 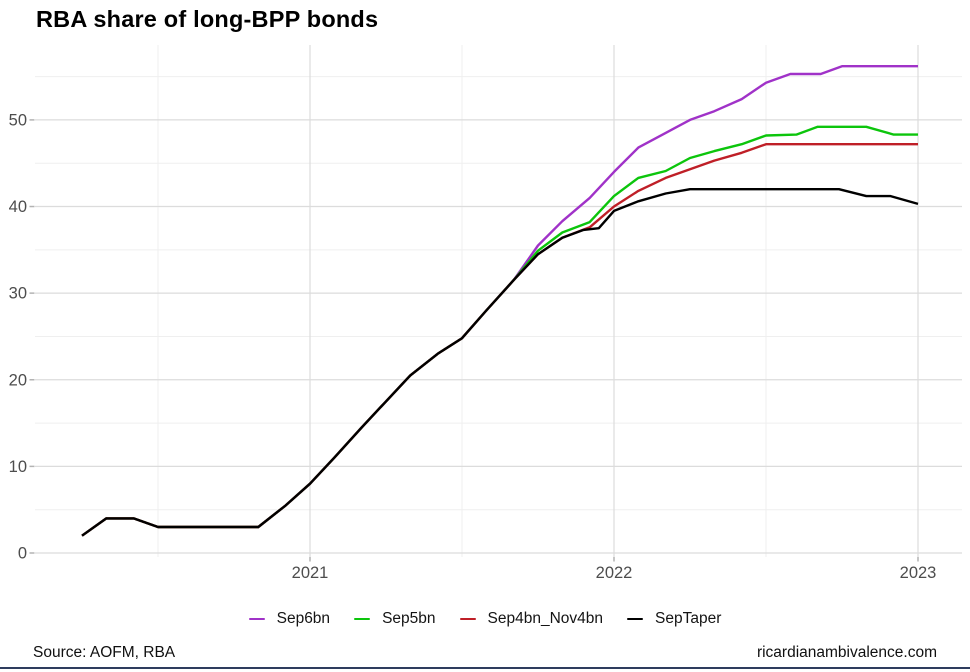 I want to click on y-axis-label: 0, so click(x=22, y=554).